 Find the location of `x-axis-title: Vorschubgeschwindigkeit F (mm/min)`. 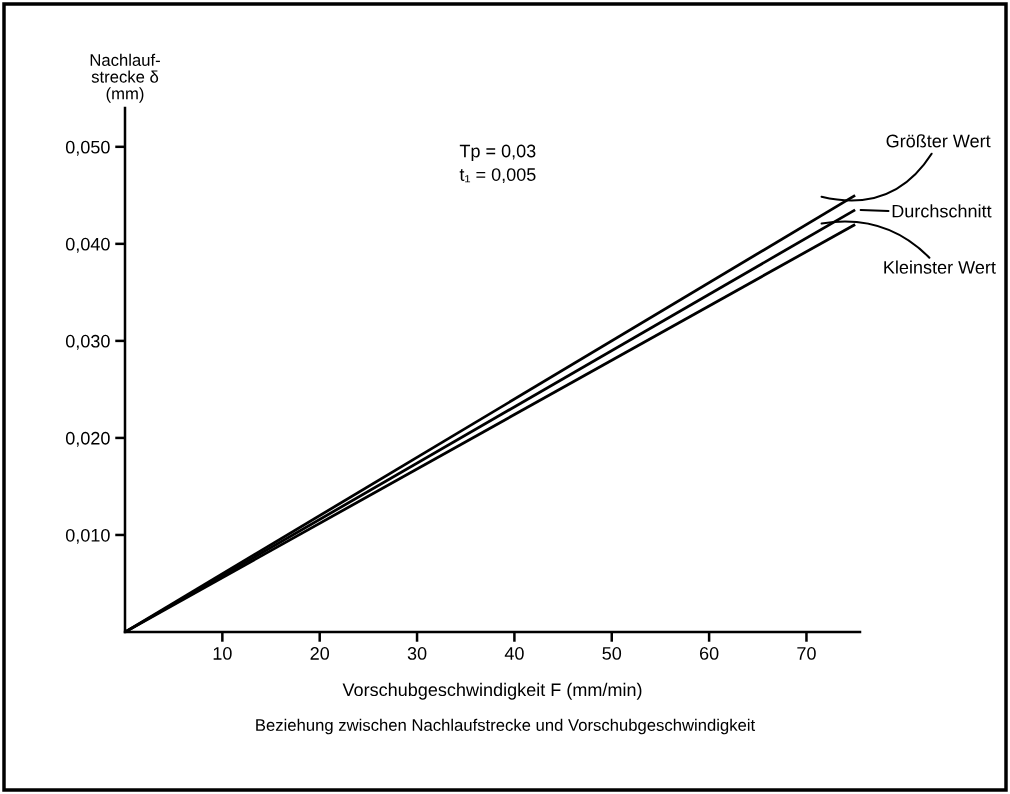

x-axis-title: Vorschubgeschwindigkeit F (mm/min) is located at coordinates (492, 691).